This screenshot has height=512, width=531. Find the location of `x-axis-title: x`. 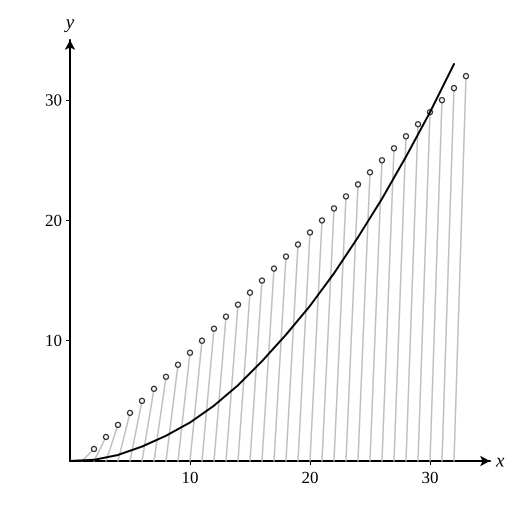

x-axis-title: x is located at coordinates (500, 461).